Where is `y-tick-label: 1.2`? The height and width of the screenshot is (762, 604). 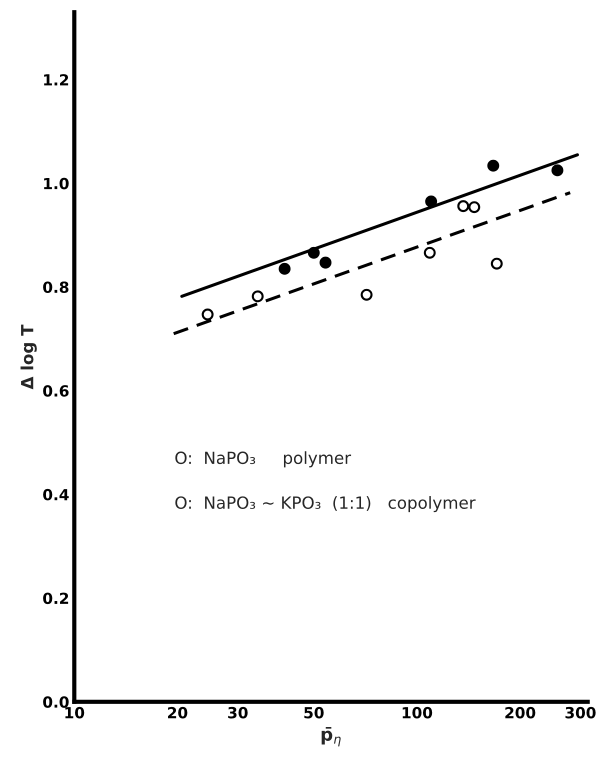 y-tick-label: 1.2 is located at coordinates (56, 80).